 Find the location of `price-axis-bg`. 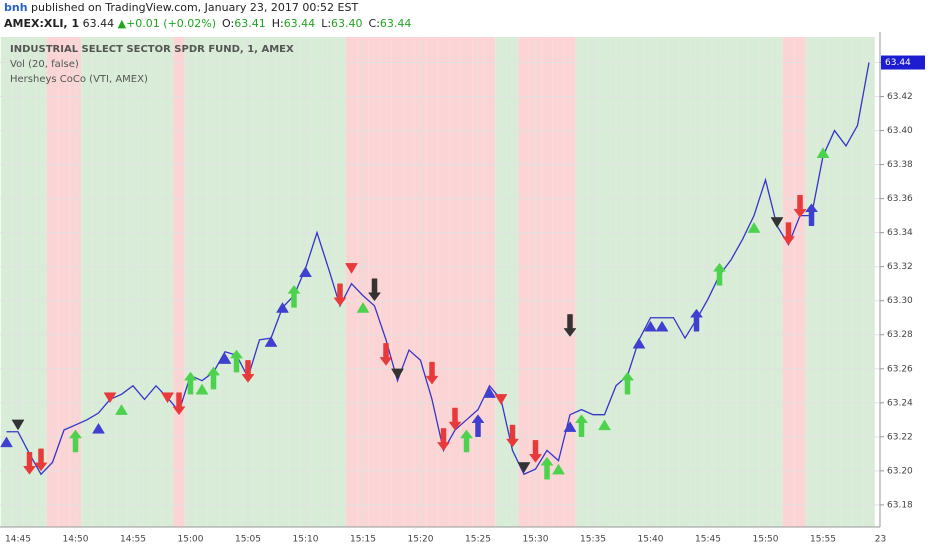

price-axis-bg is located at coordinates (906, 291).